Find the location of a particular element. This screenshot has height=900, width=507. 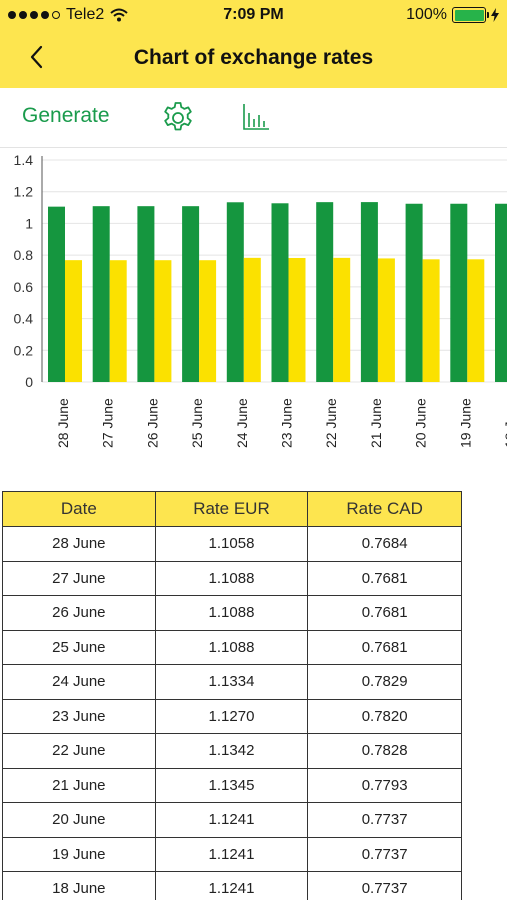

table-row: 20 June 1.1241 0.7737 is located at coordinates (232, 820).